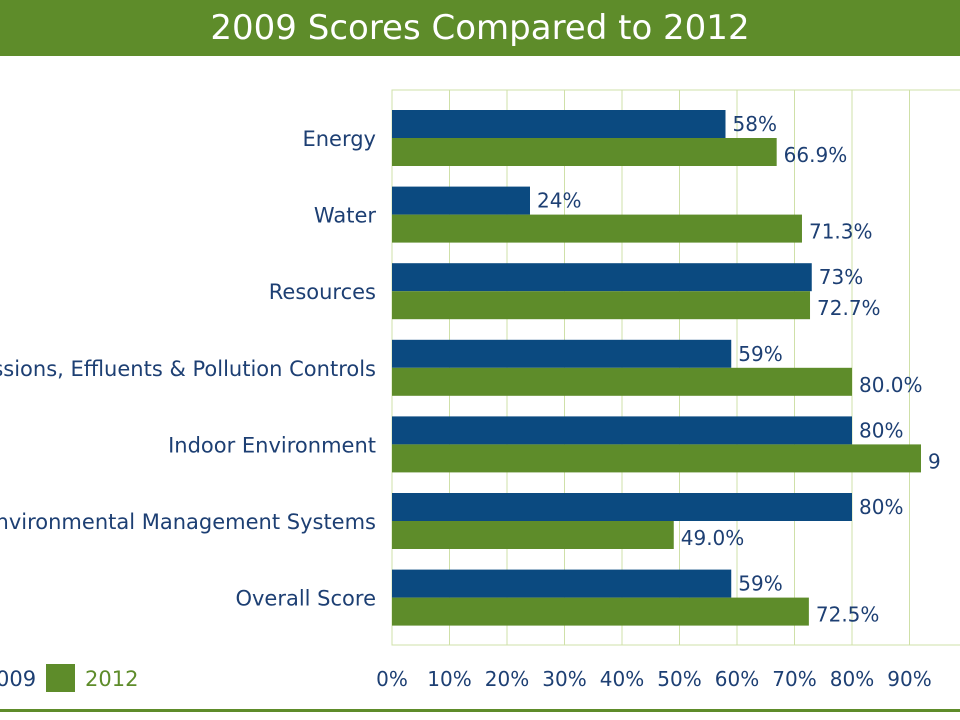 The image size is (960, 720). I want to click on x-tick-label: 50%, so click(679, 679).